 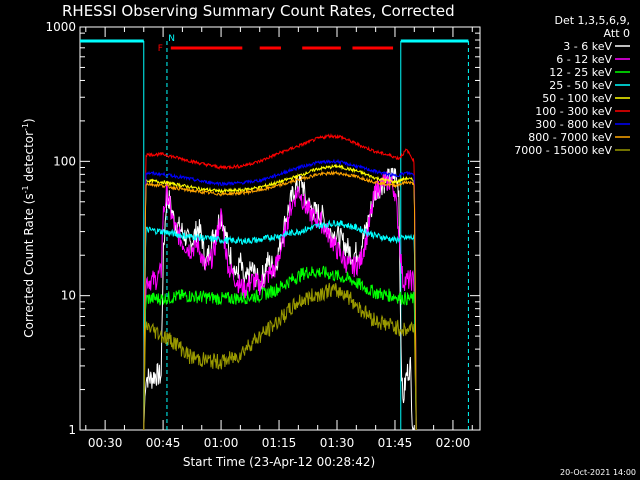 What do you see at coordinates (587, 46) in the screenshot?
I see `legend-entry-label: 3 - 6 keV` at bounding box center [587, 46].